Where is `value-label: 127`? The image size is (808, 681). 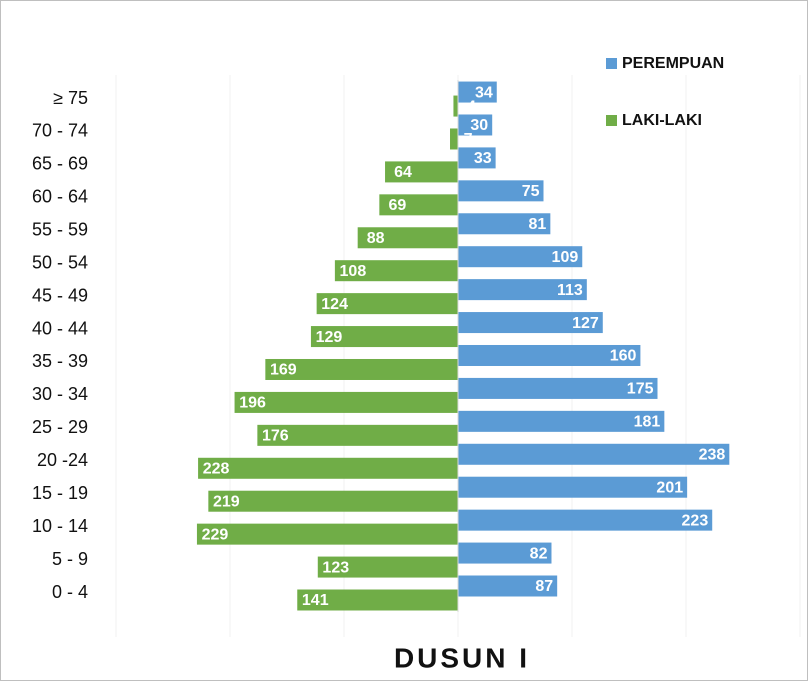 value-label: 127 is located at coordinates (585, 323).